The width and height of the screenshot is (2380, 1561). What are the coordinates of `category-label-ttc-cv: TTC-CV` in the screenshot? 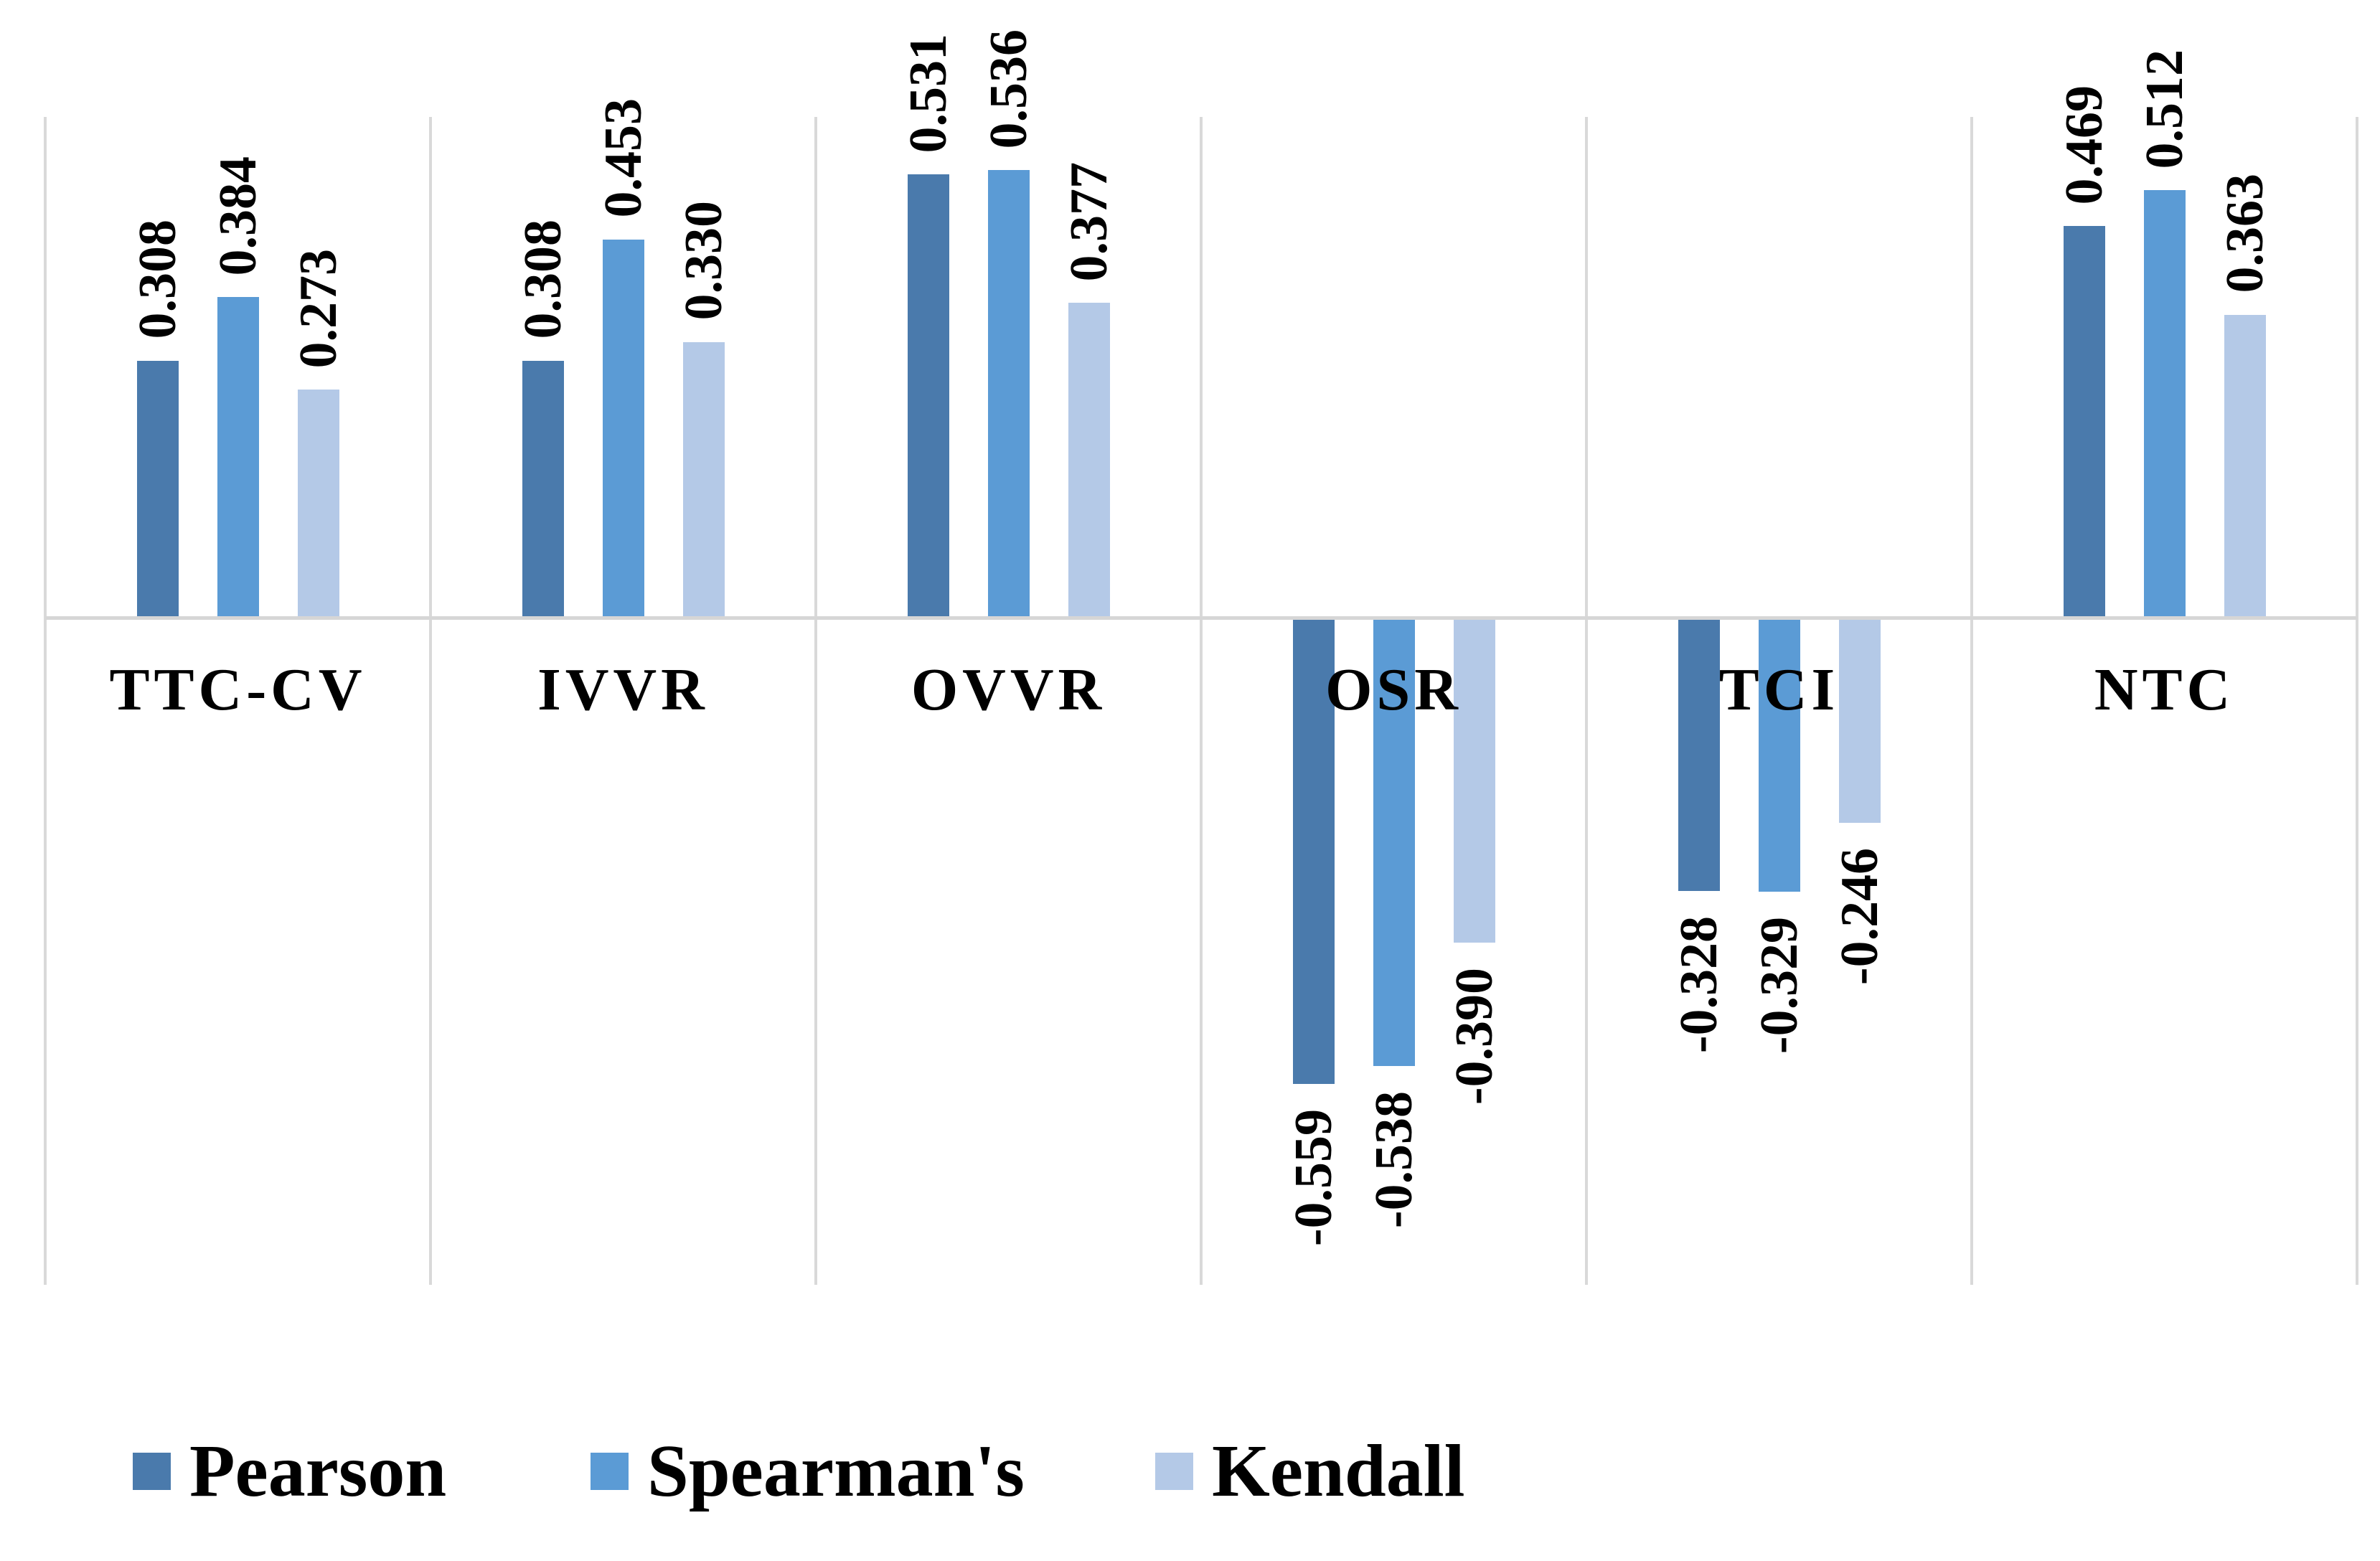 It's located at (238, 689).